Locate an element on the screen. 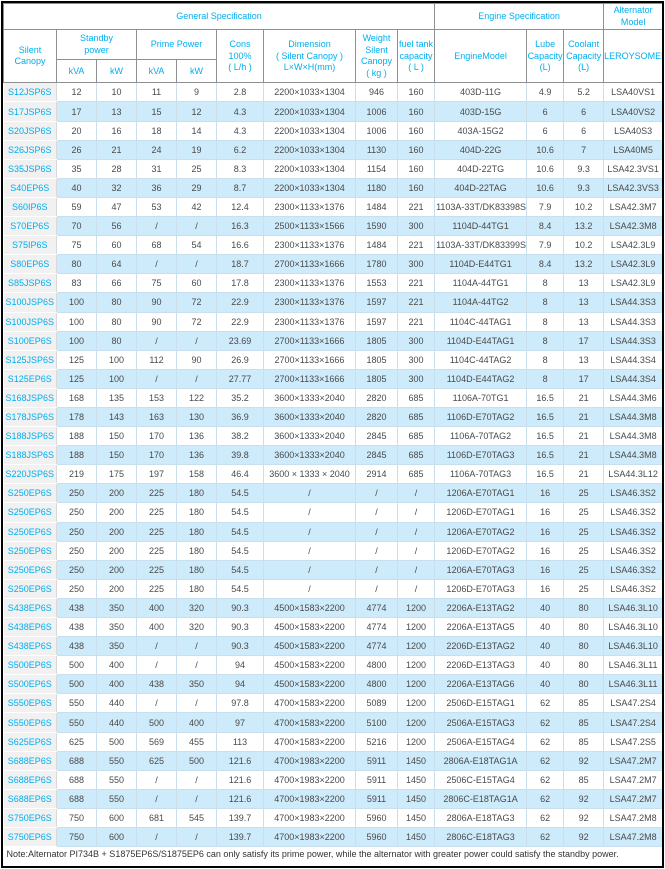 The image size is (665, 869). cell: 70 is located at coordinates (76, 226).